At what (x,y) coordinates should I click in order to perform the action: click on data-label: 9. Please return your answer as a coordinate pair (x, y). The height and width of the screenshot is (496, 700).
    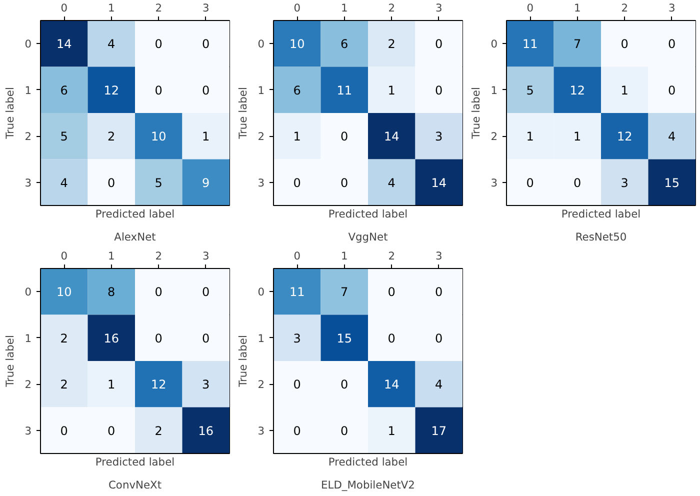
    Looking at the image, I should click on (206, 183).